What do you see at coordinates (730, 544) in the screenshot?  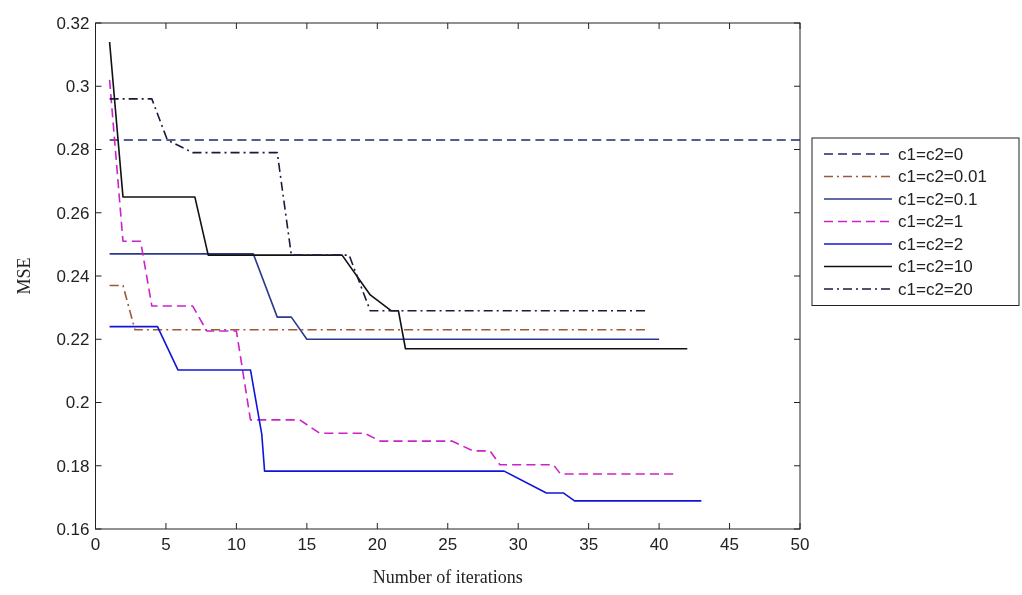 I see `x-tick-label: 45` at bounding box center [730, 544].